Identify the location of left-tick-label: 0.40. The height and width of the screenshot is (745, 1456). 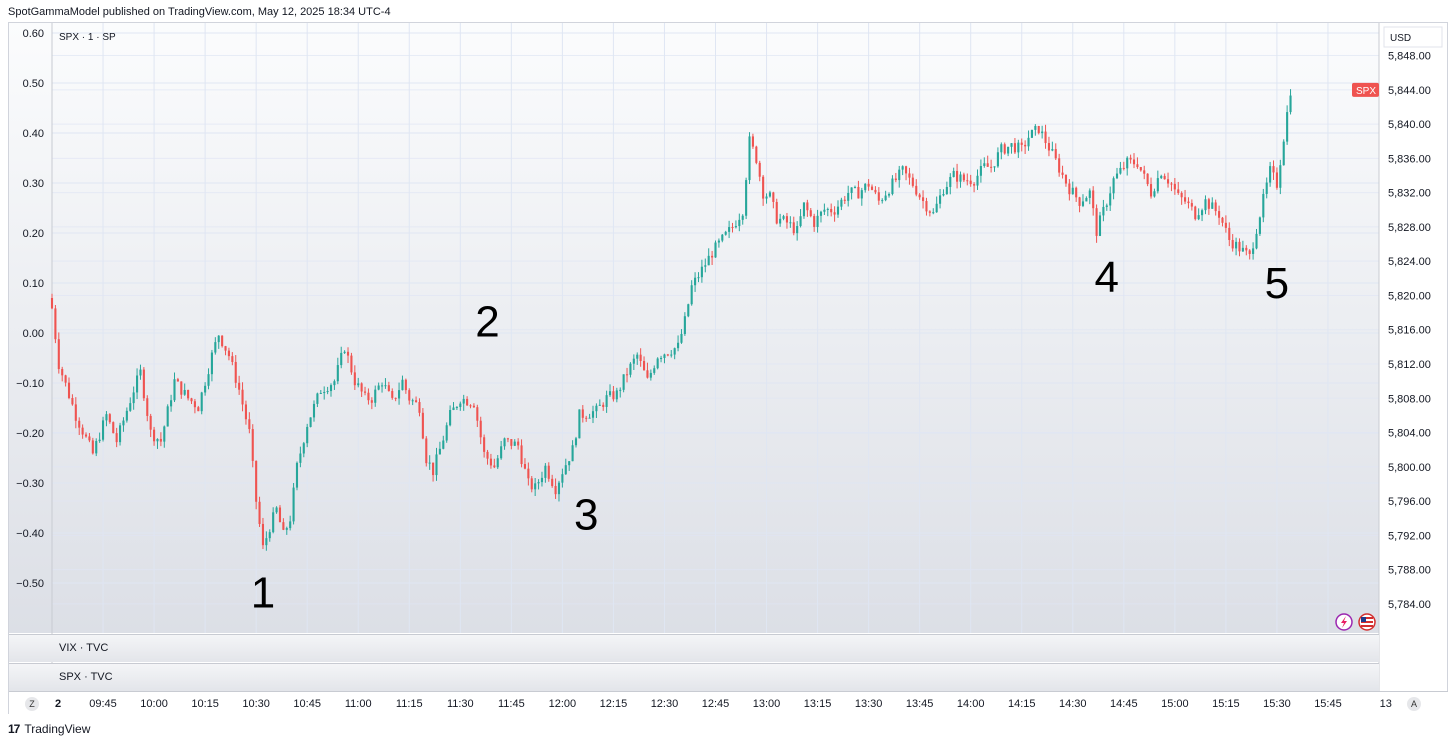
(33, 134).